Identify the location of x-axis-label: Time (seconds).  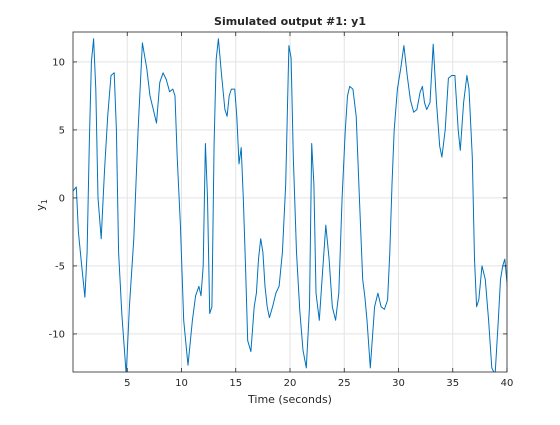
(289, 399).